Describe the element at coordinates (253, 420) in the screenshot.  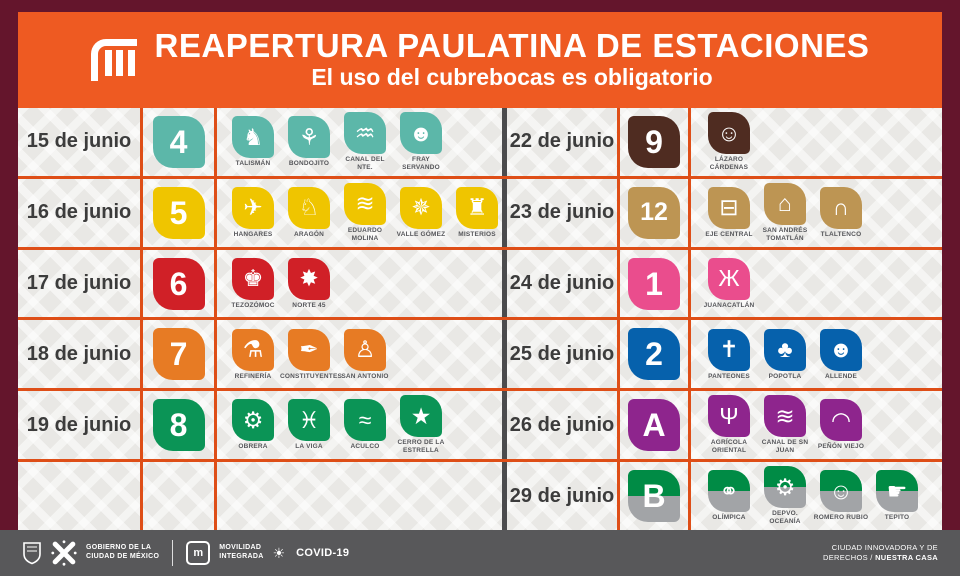
I see `station-icon: ⚙` at that location.